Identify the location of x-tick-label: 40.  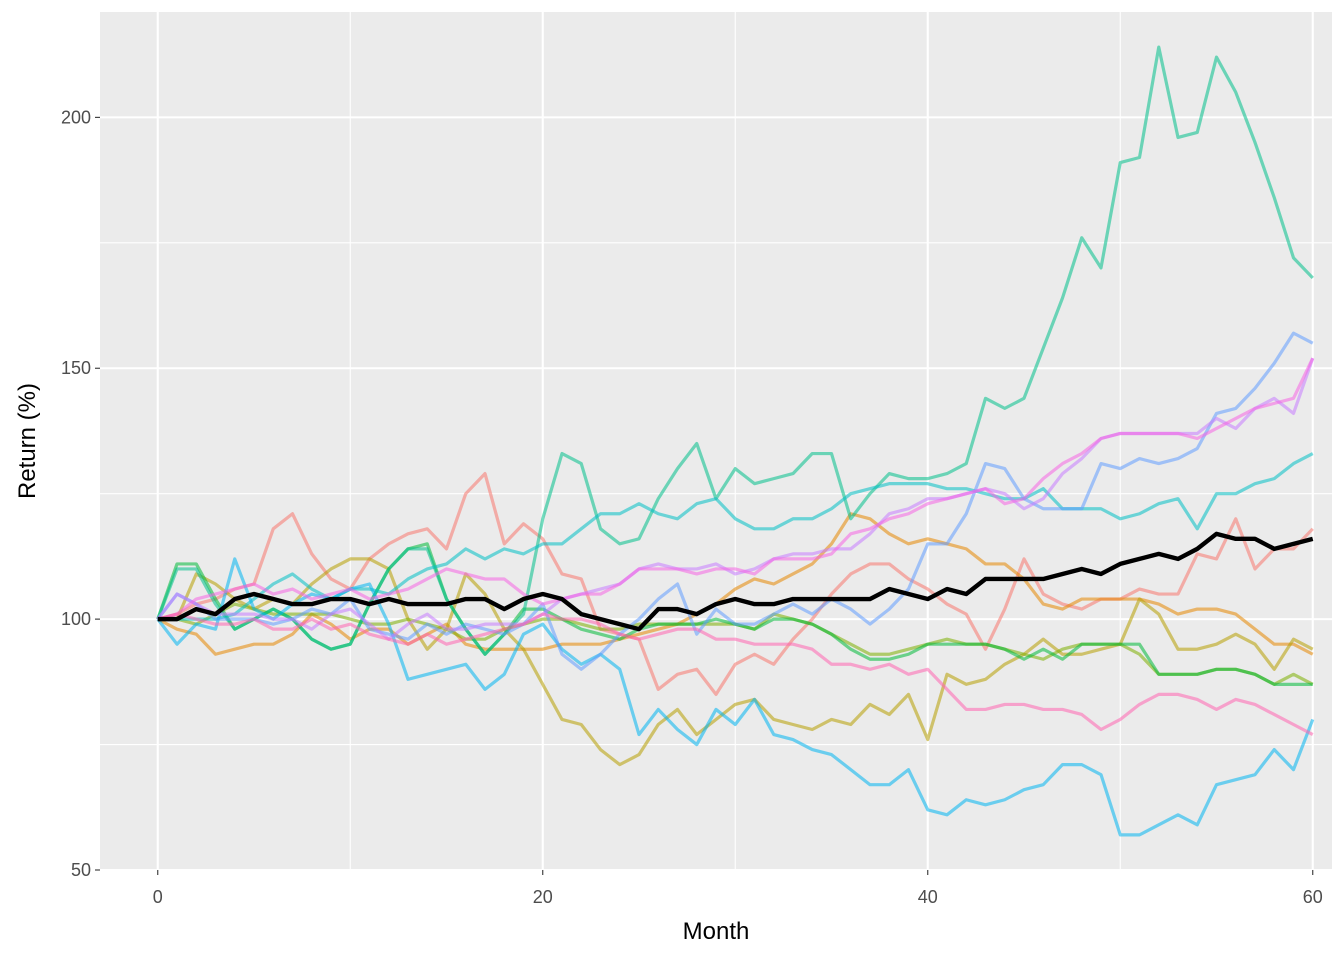
(928, 897).